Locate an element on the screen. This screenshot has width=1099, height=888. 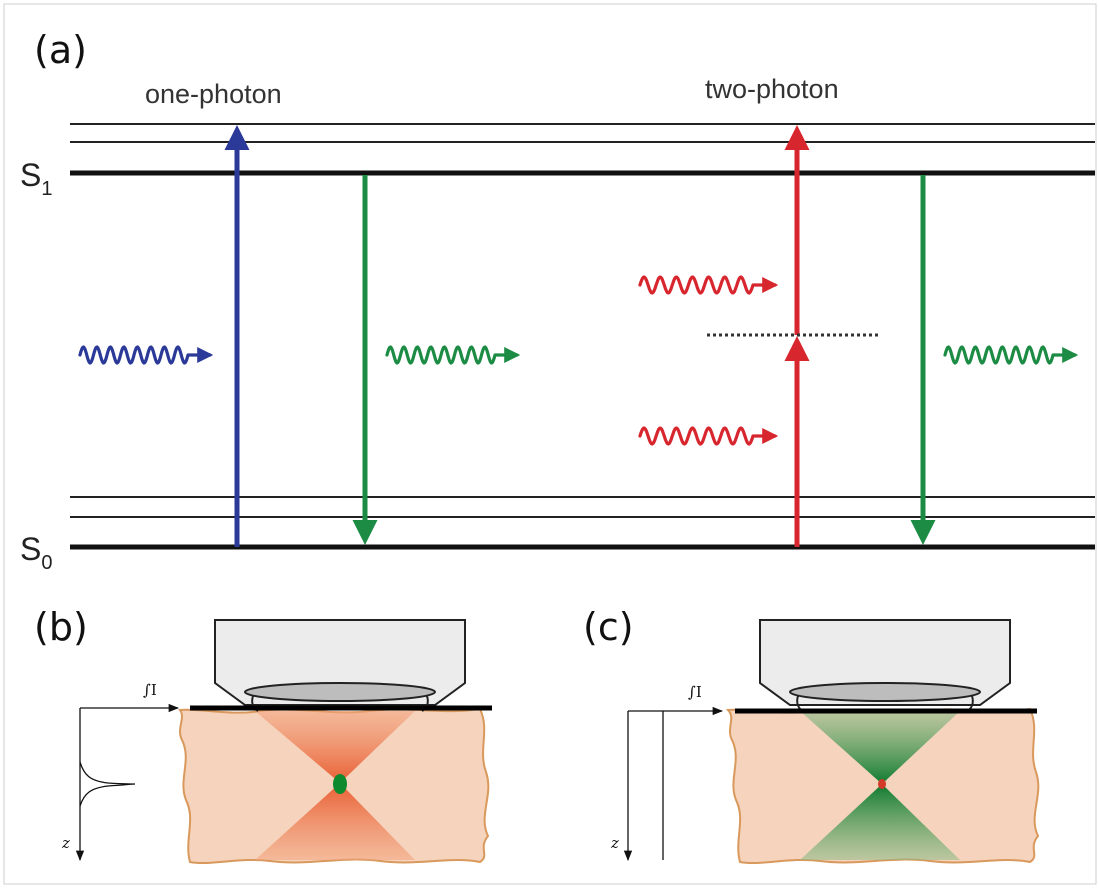
s0-label: S0 is located at coordinates (36, 552).